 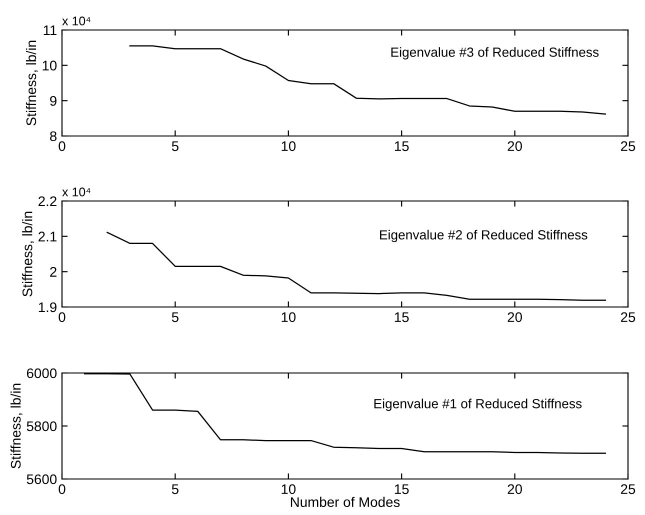 What do you see at coordinates (50, 30) in the screenshot?
I see `y-tick-label: 11` at bounding box center [50, 30].